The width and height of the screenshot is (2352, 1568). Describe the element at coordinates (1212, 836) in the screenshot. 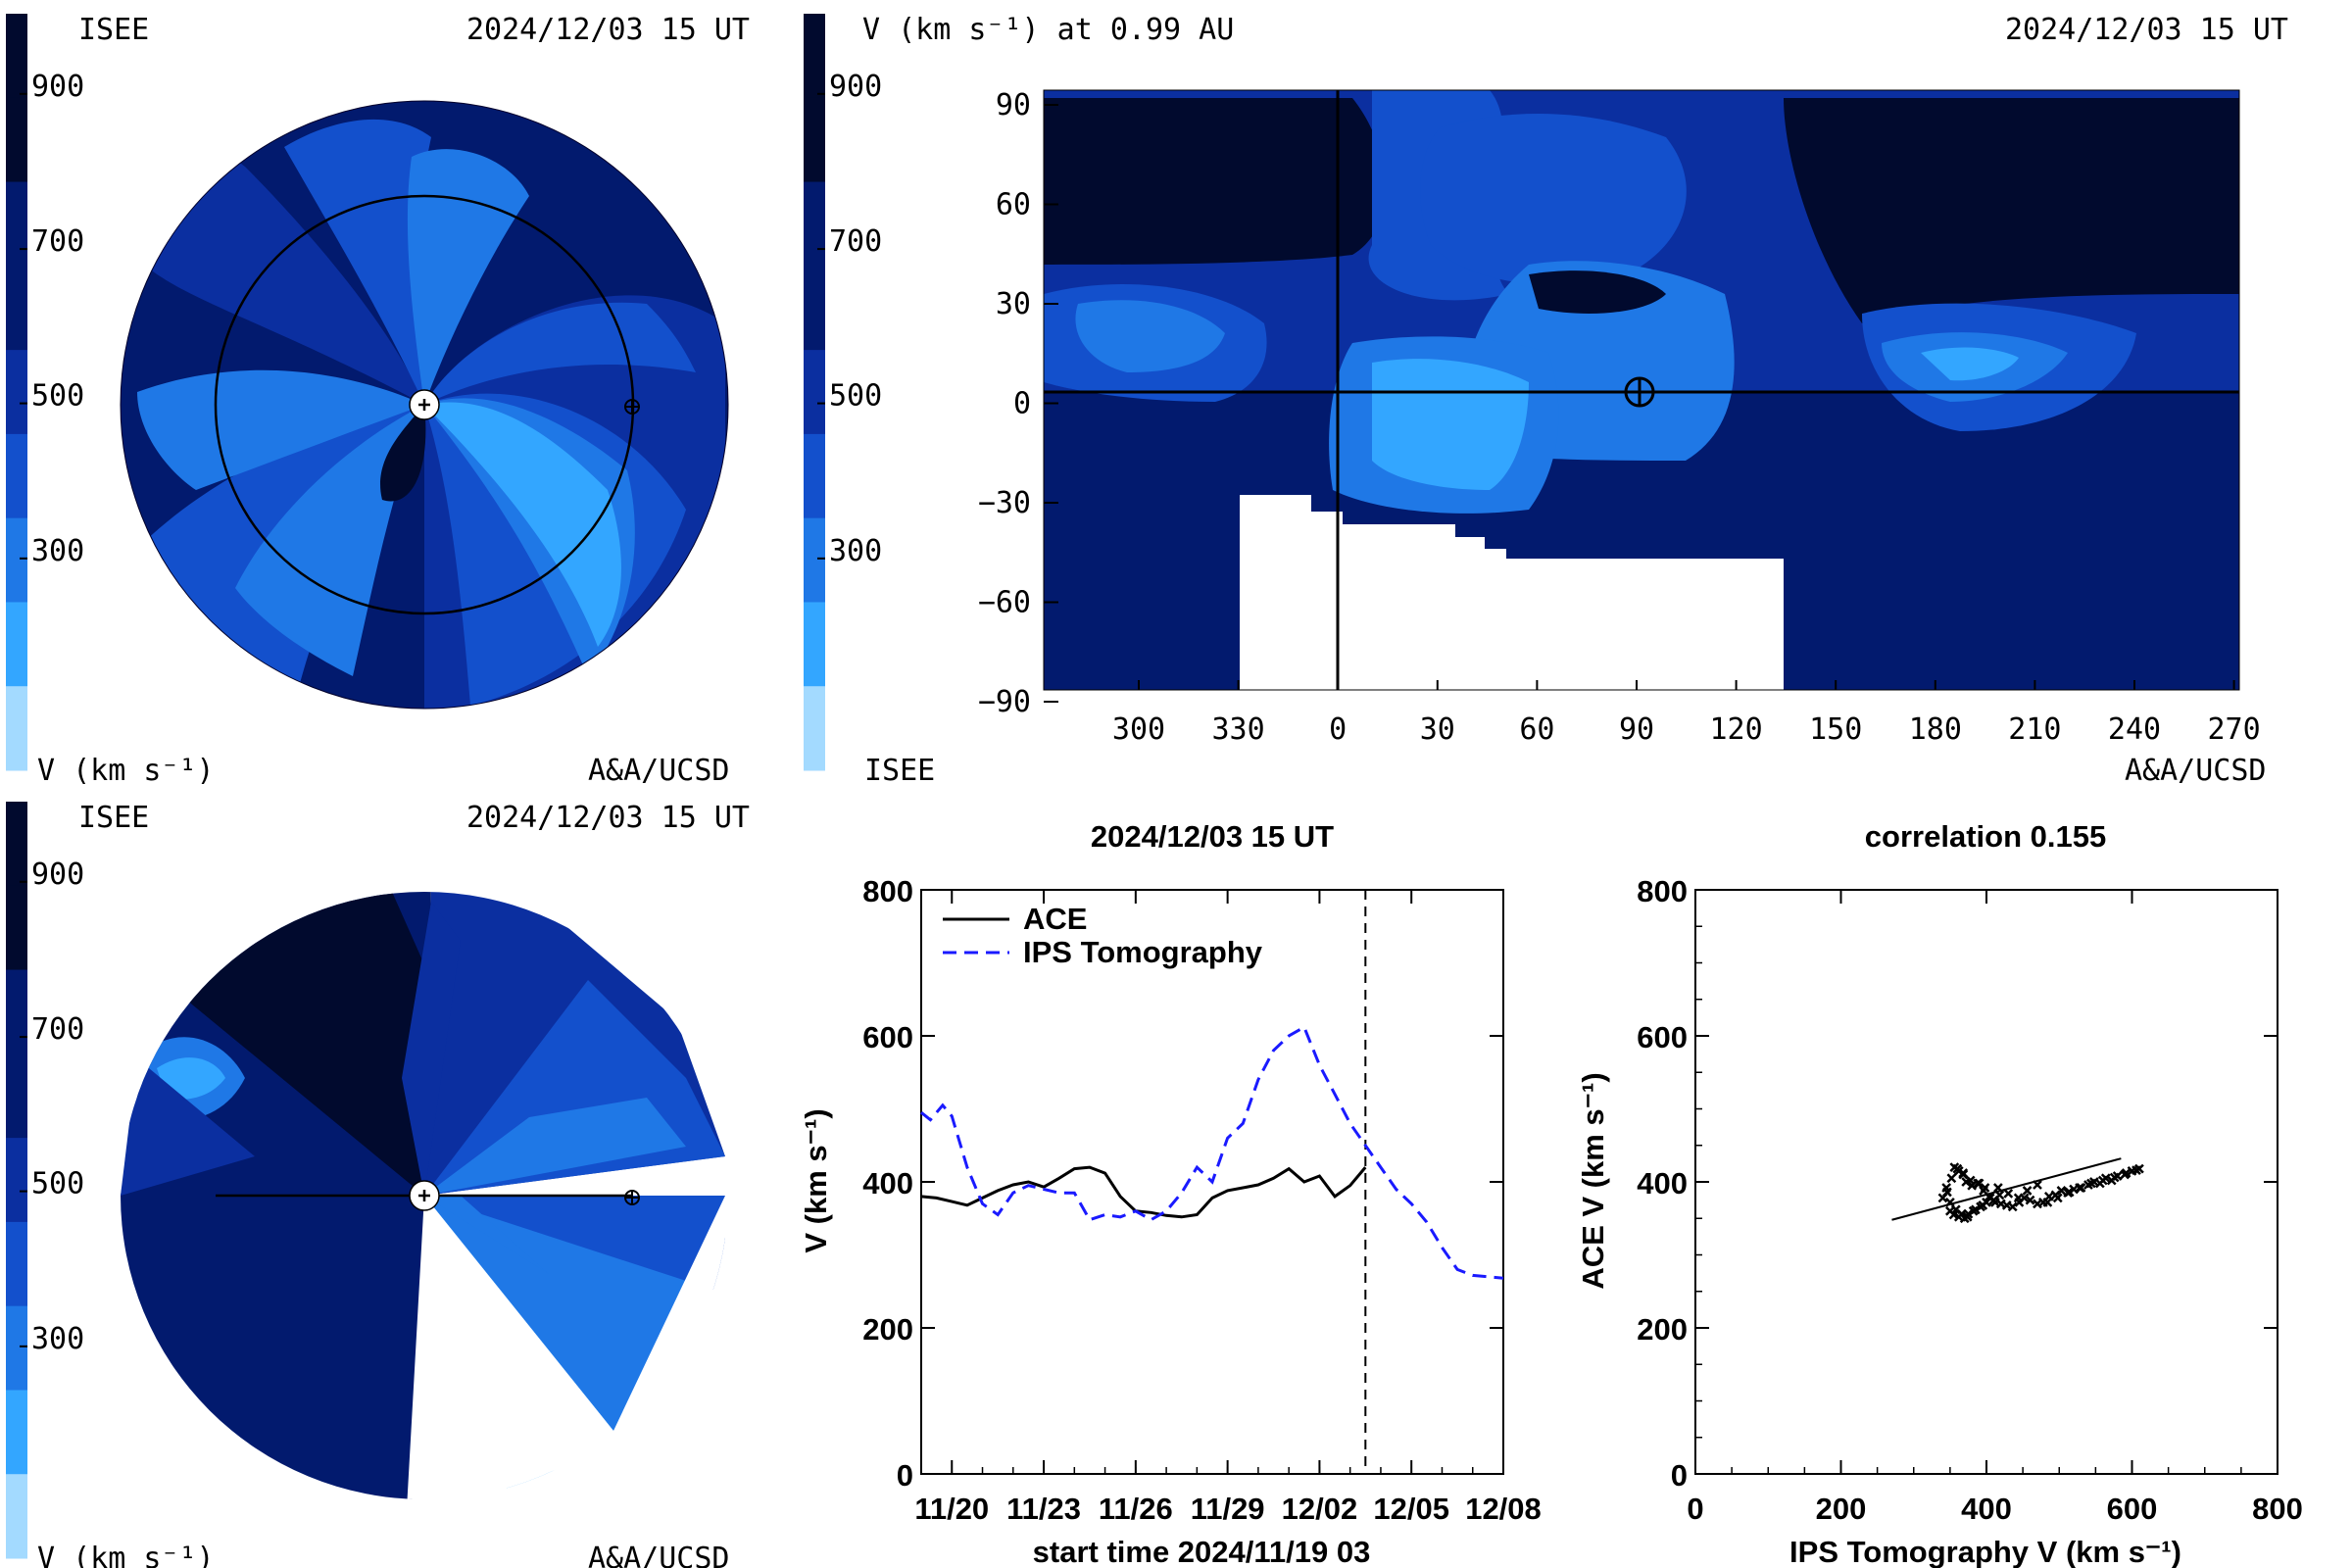

I see `chart-title: 2024/12/03 15 UT` at that location.